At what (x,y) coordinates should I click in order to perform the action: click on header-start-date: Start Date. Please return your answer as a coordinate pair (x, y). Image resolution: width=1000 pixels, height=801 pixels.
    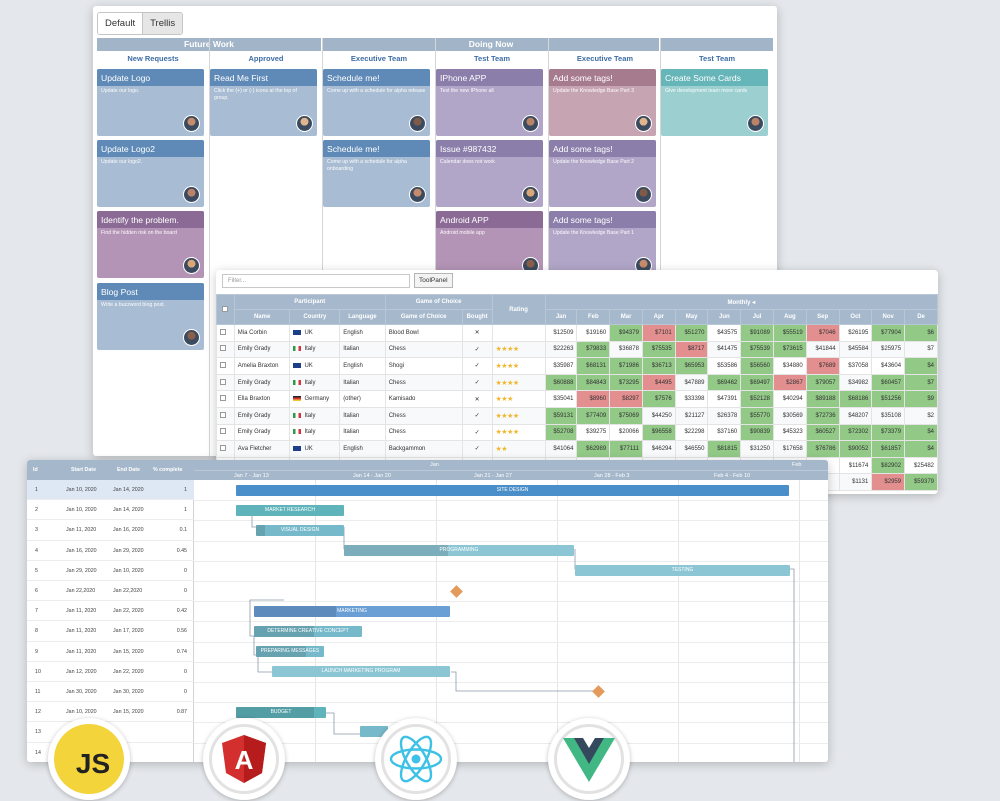
    Looking at the image, I should click on (84, 470).